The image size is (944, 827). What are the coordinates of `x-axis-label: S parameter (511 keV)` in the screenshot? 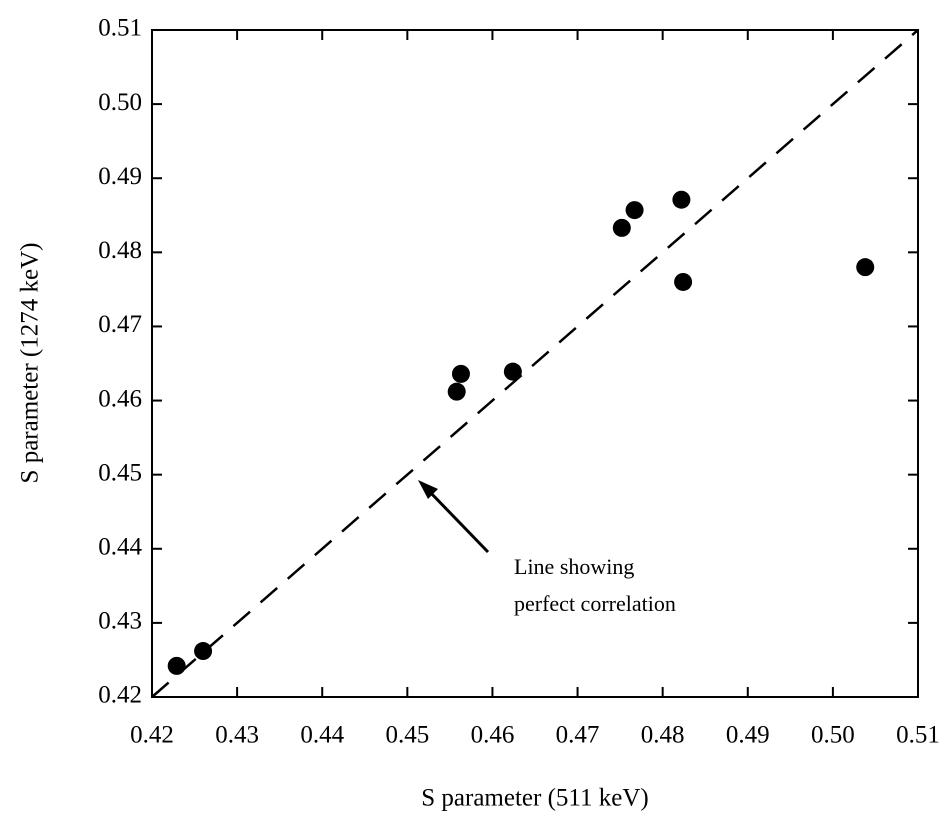 It's located at (534, 798).